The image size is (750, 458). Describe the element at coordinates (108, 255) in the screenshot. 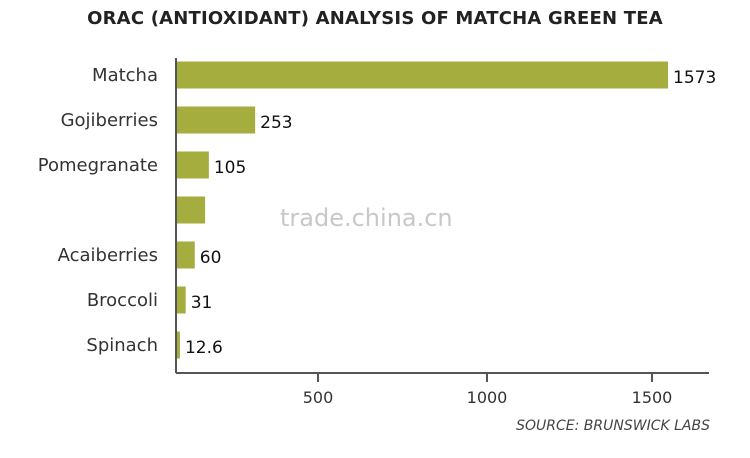

I see `category-label: Acaiberries` at that location.